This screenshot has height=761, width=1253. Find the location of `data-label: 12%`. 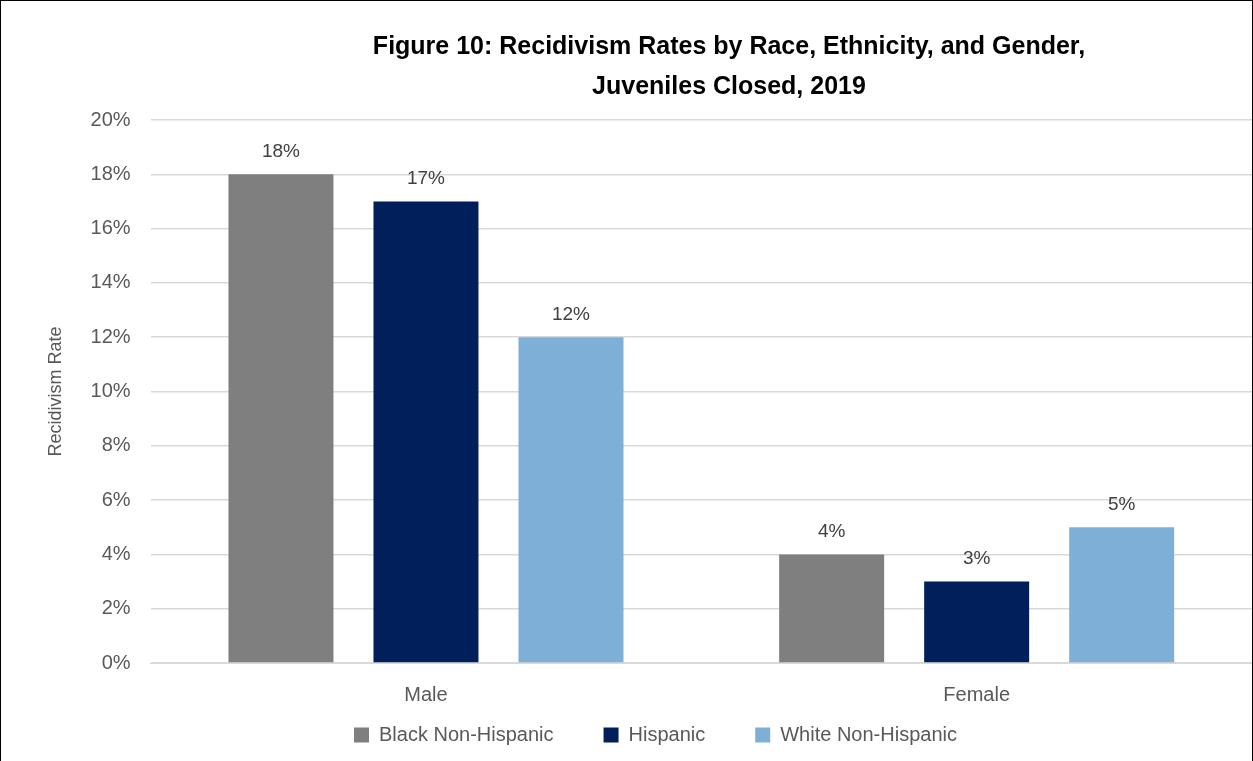

data-label: 12% is located at coordinates (571, 313).